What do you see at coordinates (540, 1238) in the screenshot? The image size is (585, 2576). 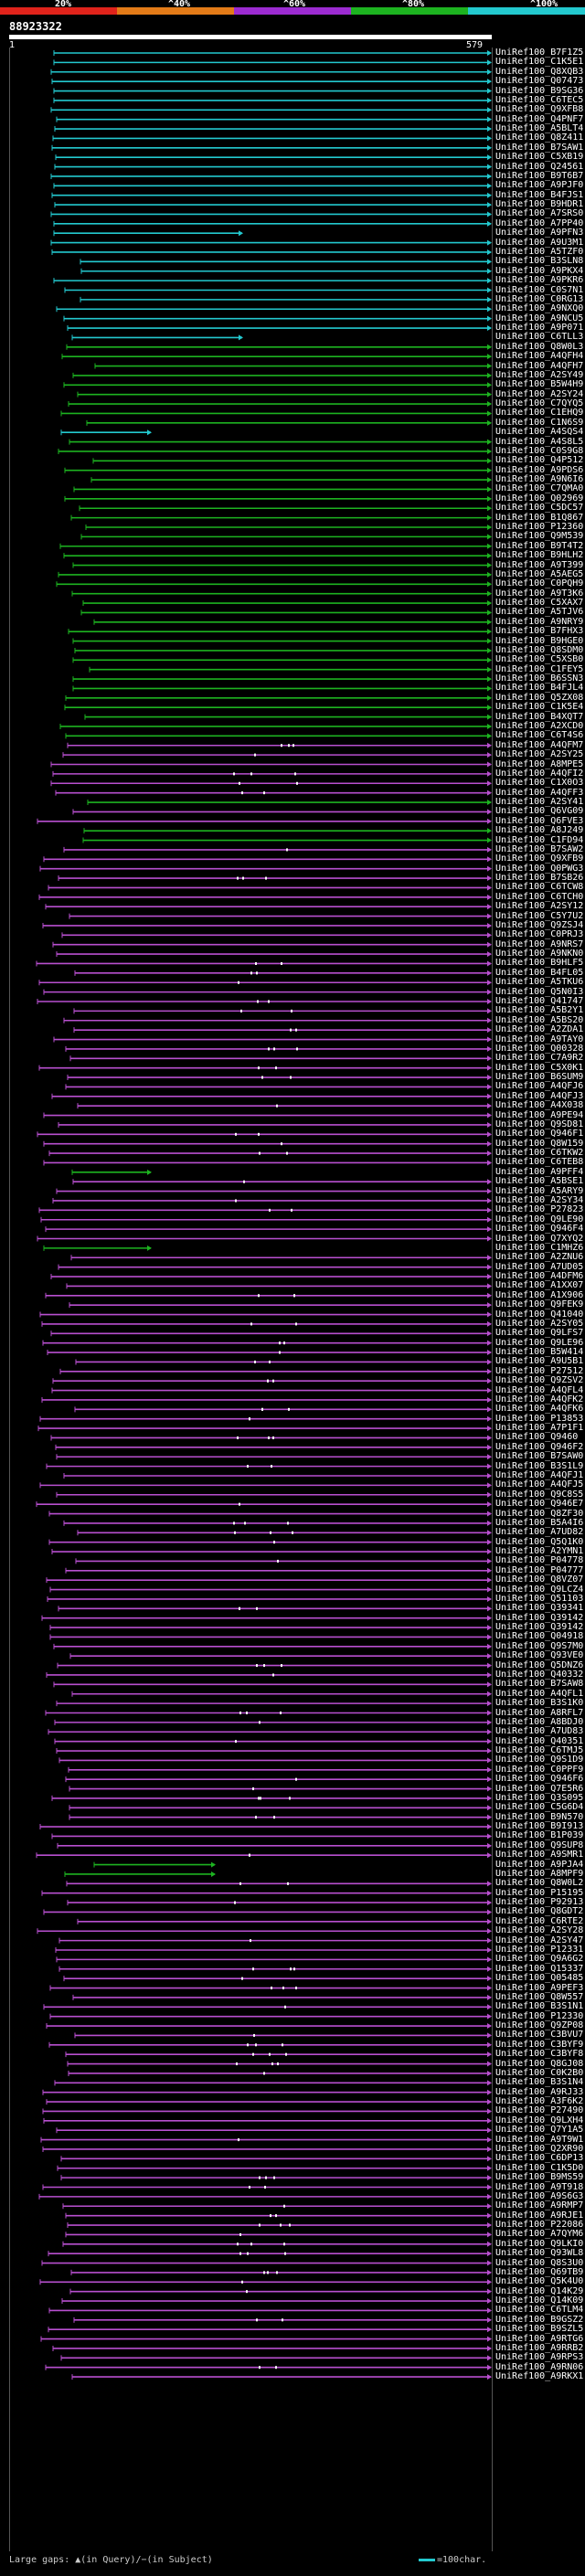 I see `hit-label: UniRef100_Q7XYQ2` at bounding box center [540, 1238].